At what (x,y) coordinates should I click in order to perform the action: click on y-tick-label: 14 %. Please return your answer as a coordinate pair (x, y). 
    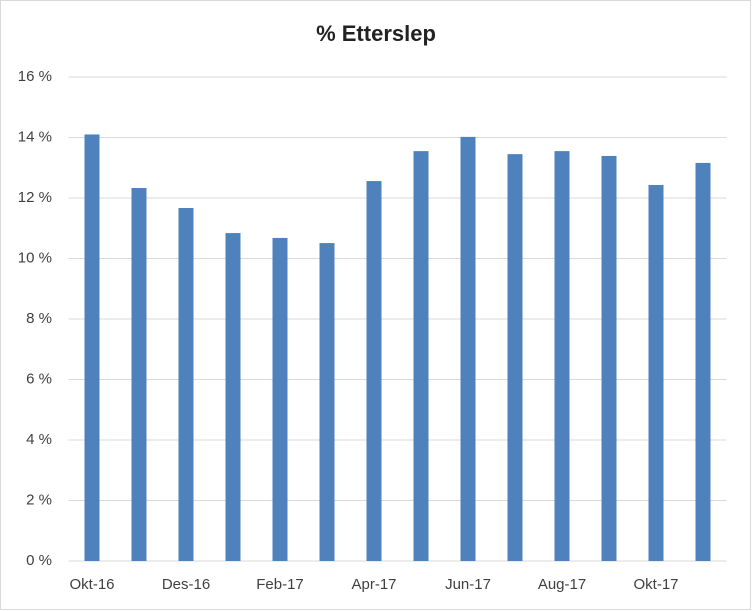
    Looking at the image, I should click on (35, 136).